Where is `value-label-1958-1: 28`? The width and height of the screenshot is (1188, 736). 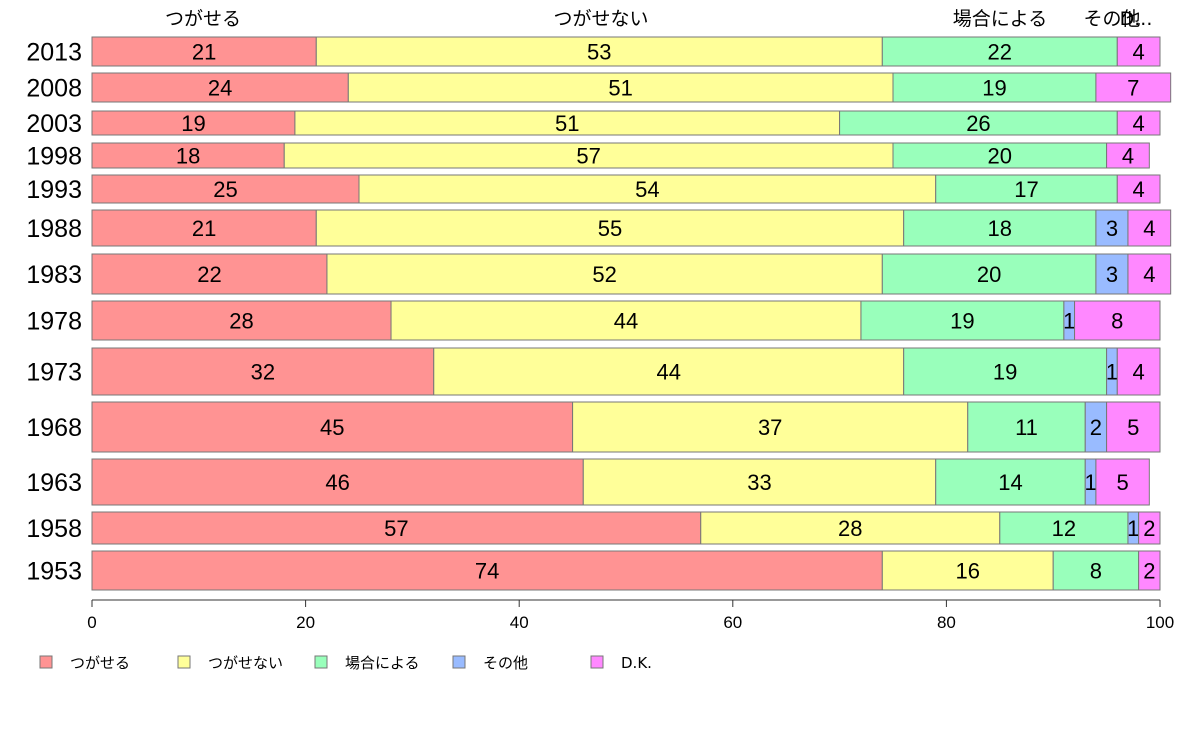
value-label-1958-1: 28 is located at coordinates (850, 528).